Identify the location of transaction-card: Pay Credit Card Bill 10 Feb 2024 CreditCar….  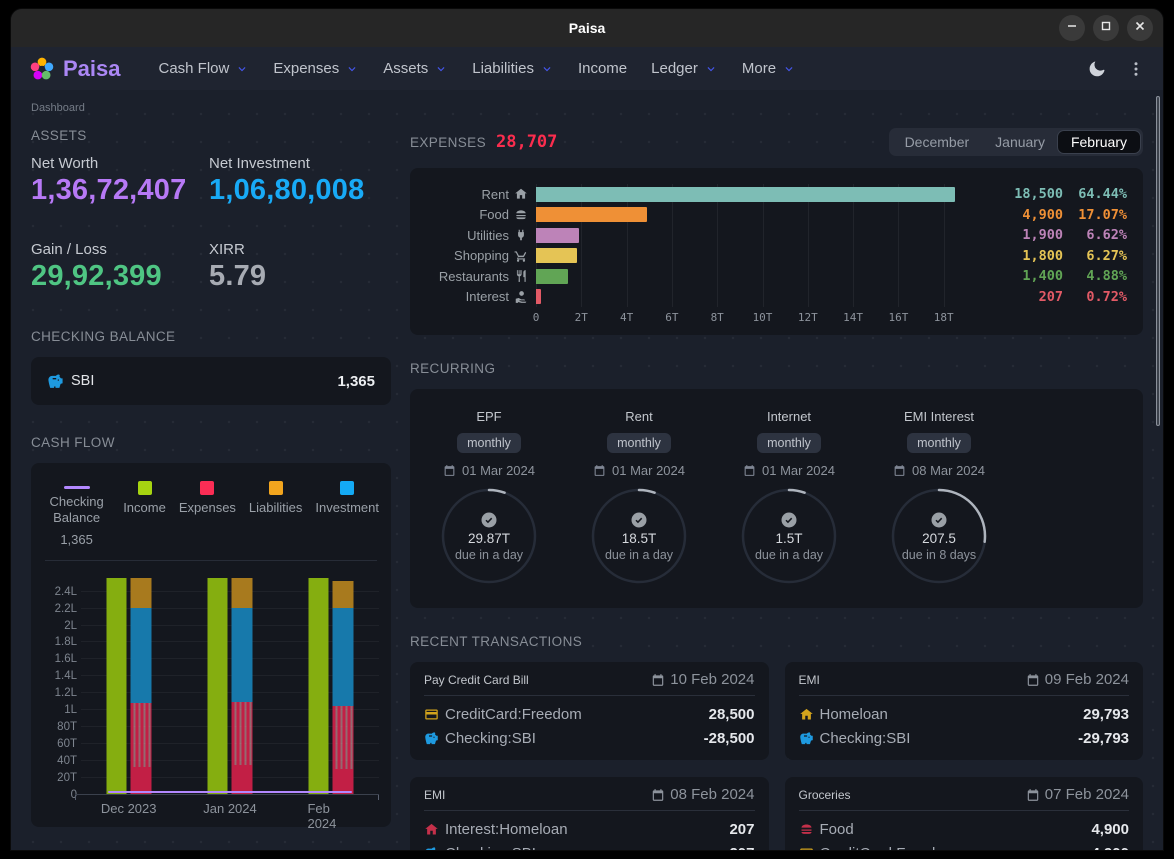
(589, 711).